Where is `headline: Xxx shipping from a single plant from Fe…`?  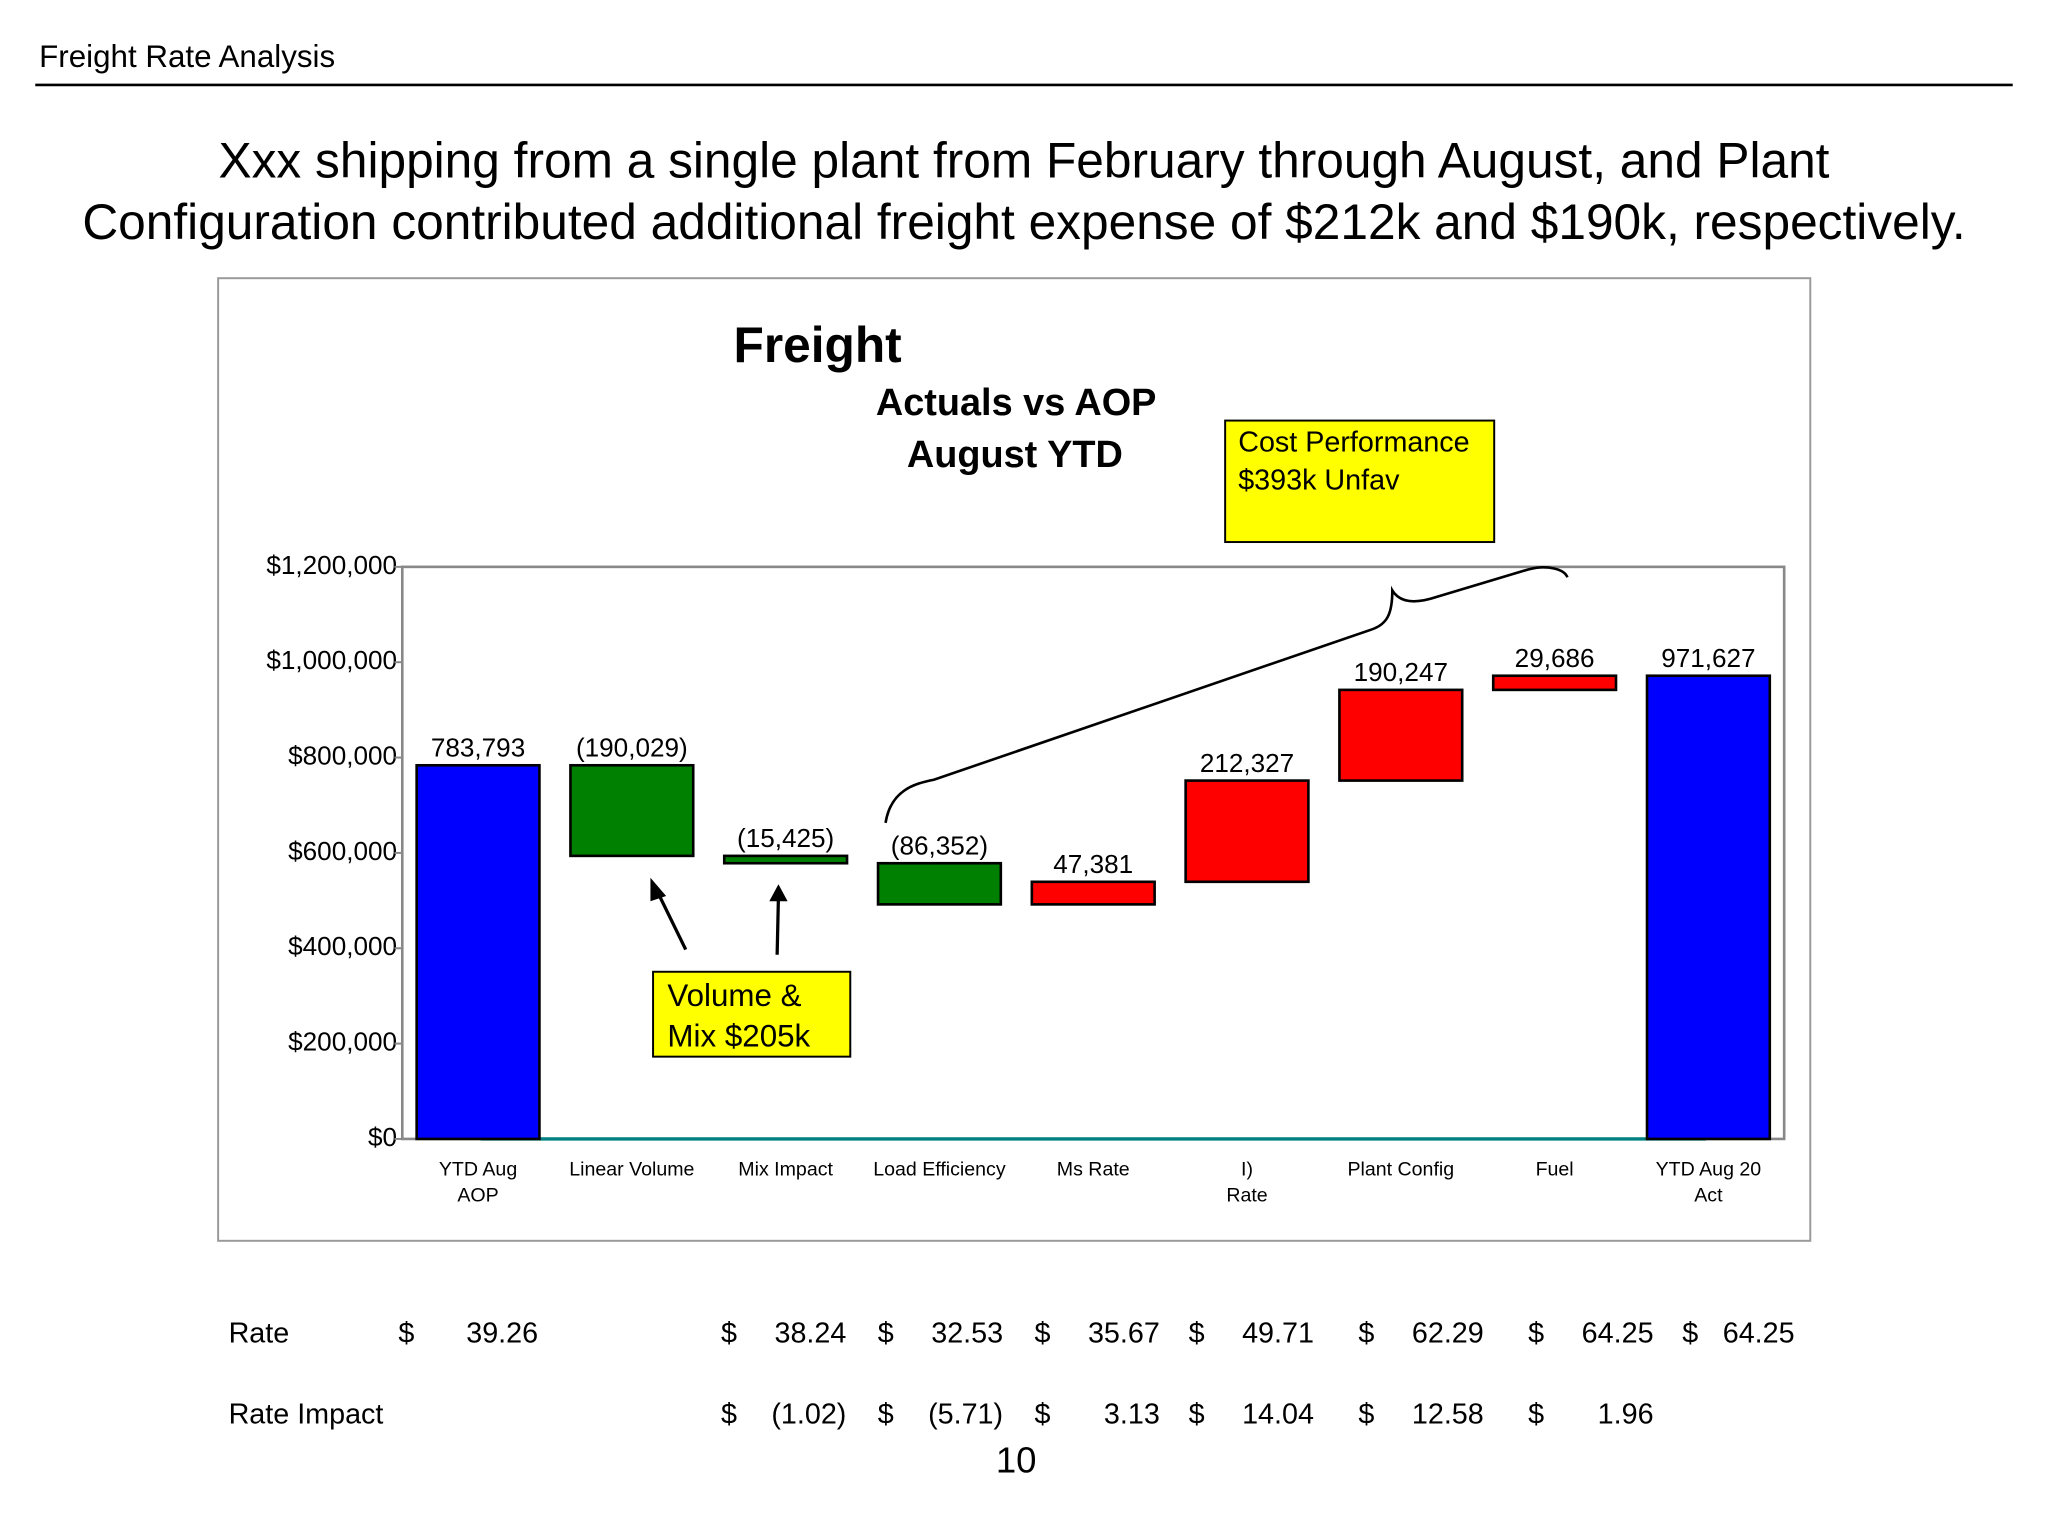 headline: Xxx shipping from a single plant from Fe… is located at coordinates (1024, 161).